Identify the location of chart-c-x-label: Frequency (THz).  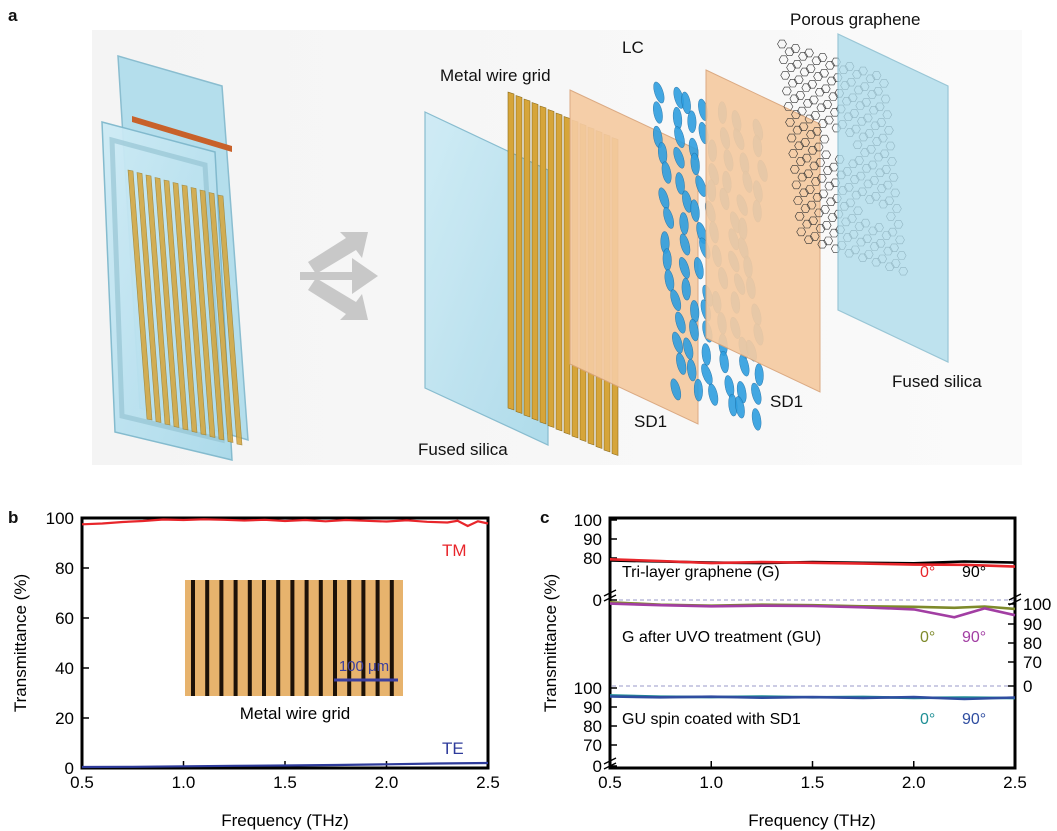
(812, 820).